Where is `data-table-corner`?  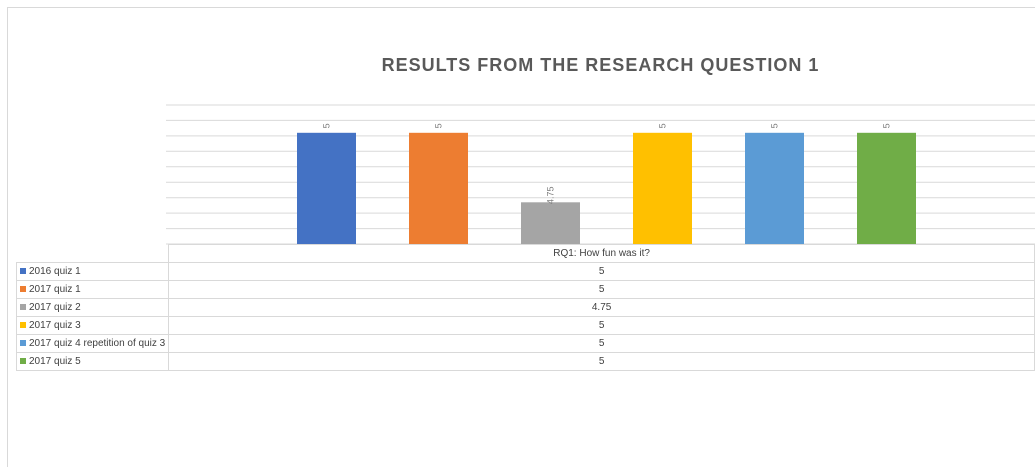
data-table-corner is located at coordinates (93, 253).